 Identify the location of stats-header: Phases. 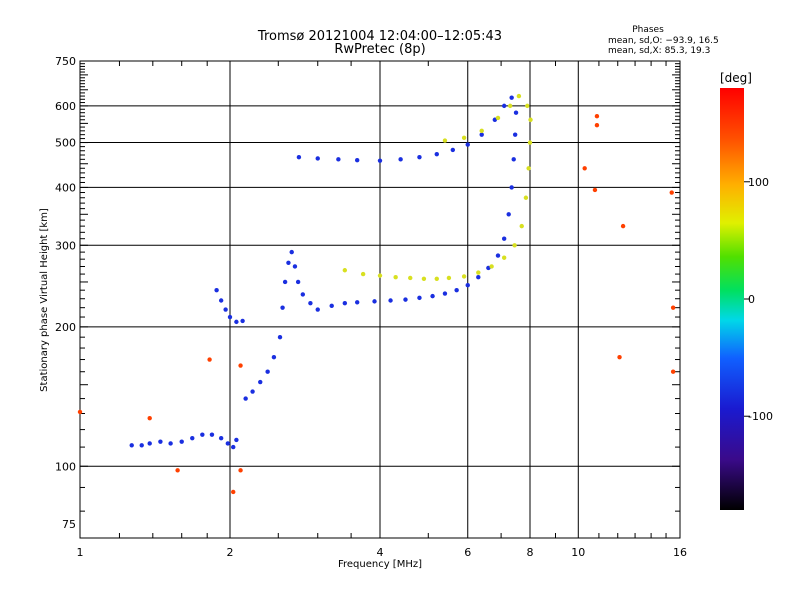
(648, 30).